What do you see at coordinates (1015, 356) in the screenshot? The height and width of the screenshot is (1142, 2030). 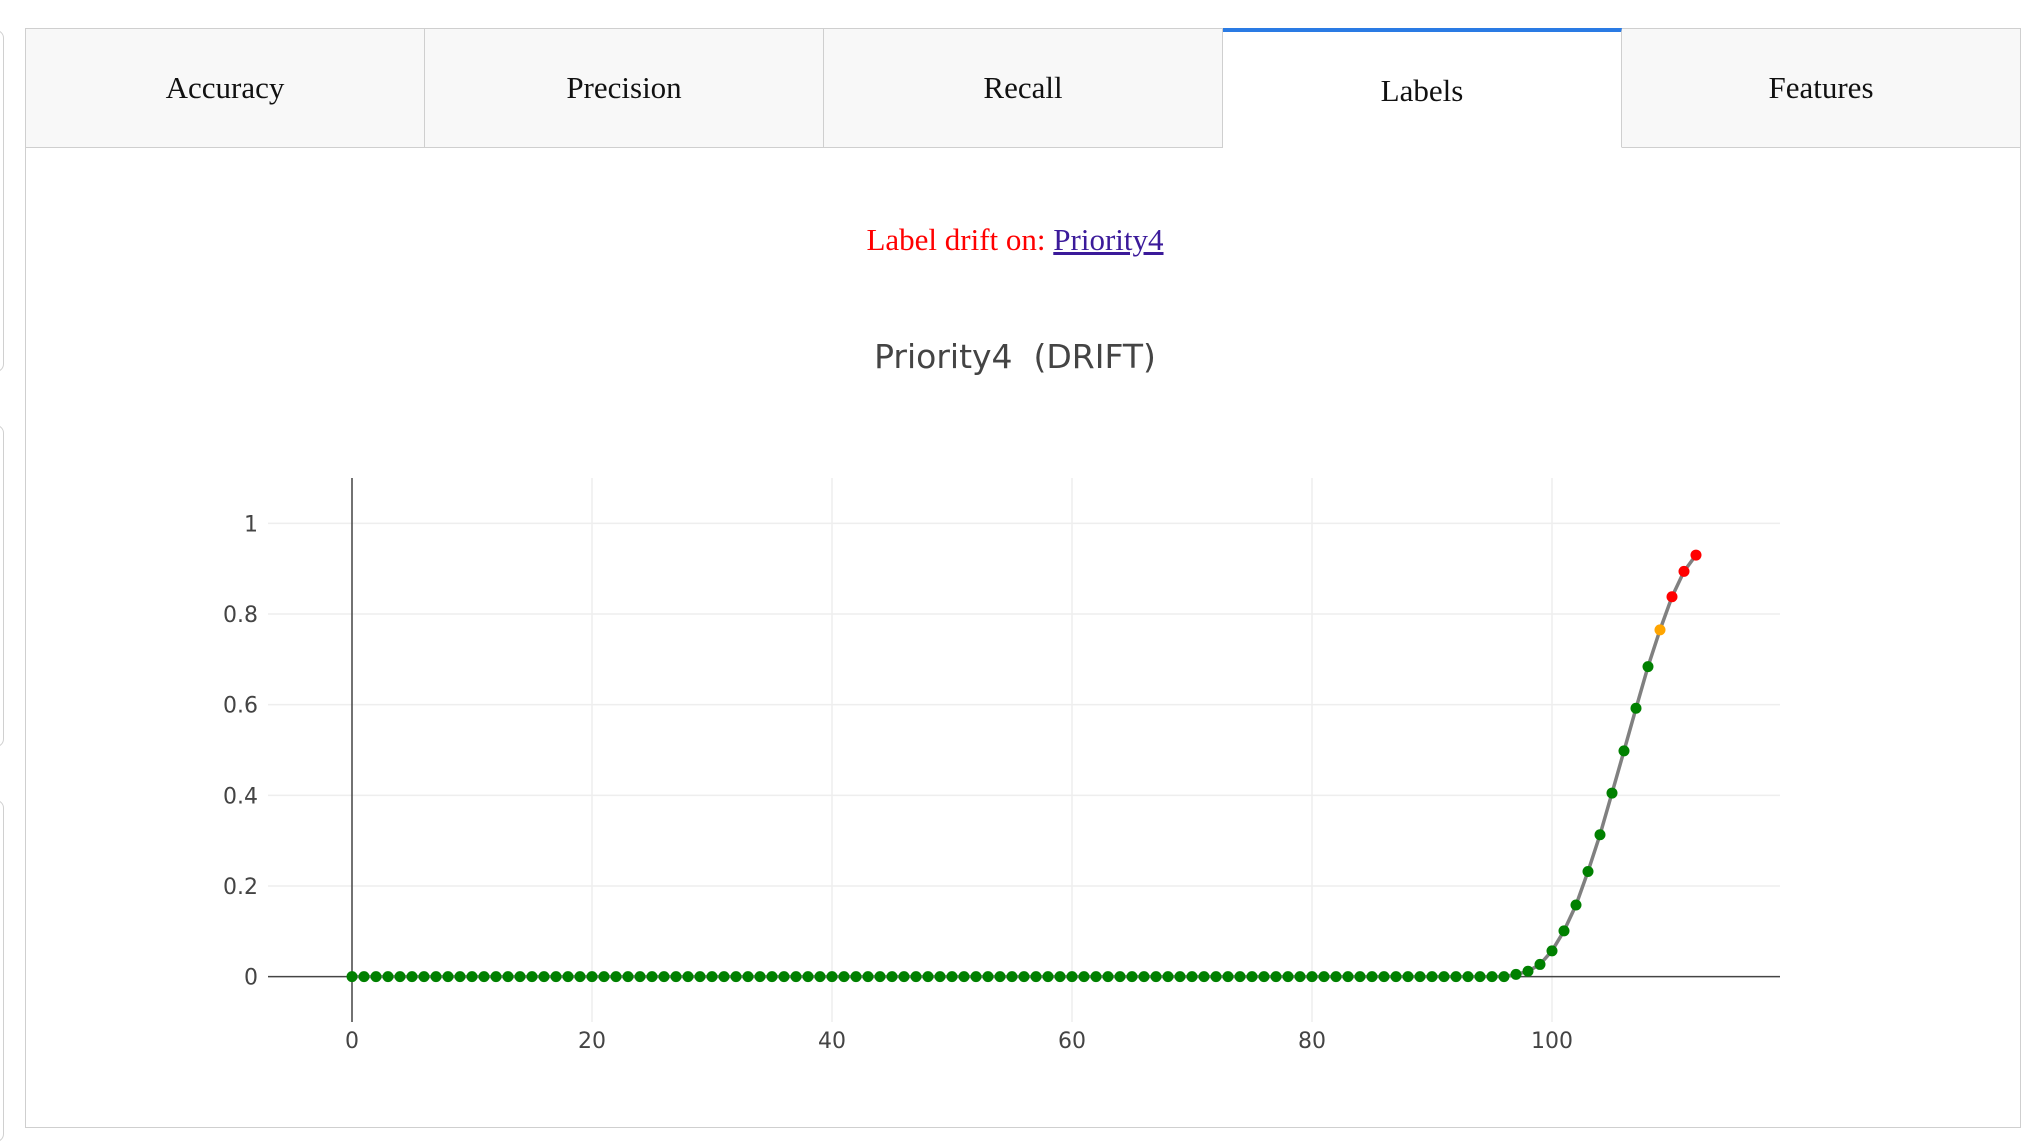 I see `chart-title: Priority4 (DRIFT)` at bounding box center [1015, 356].